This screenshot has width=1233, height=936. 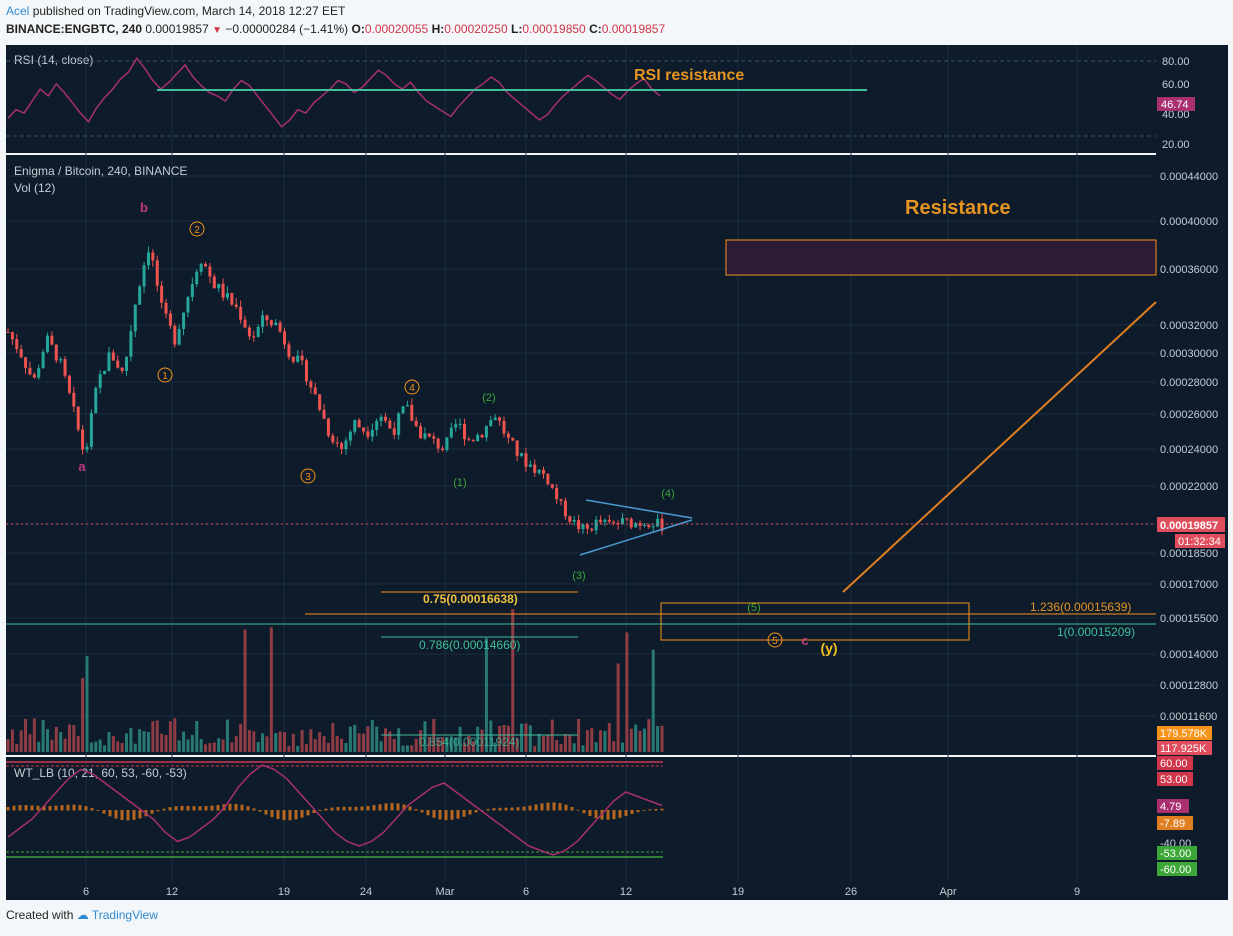 I want to click on author-link: Acel, so click(x=18, y=11).